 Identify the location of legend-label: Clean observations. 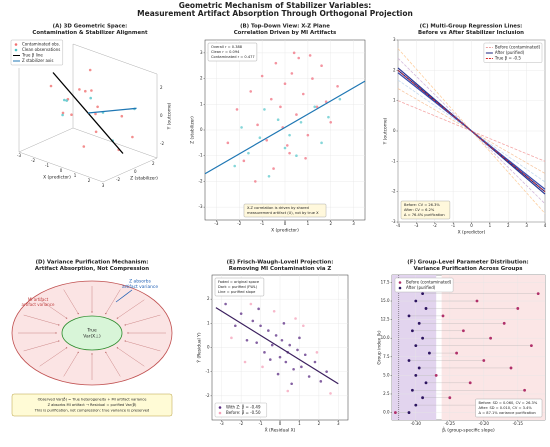
(41, 49).